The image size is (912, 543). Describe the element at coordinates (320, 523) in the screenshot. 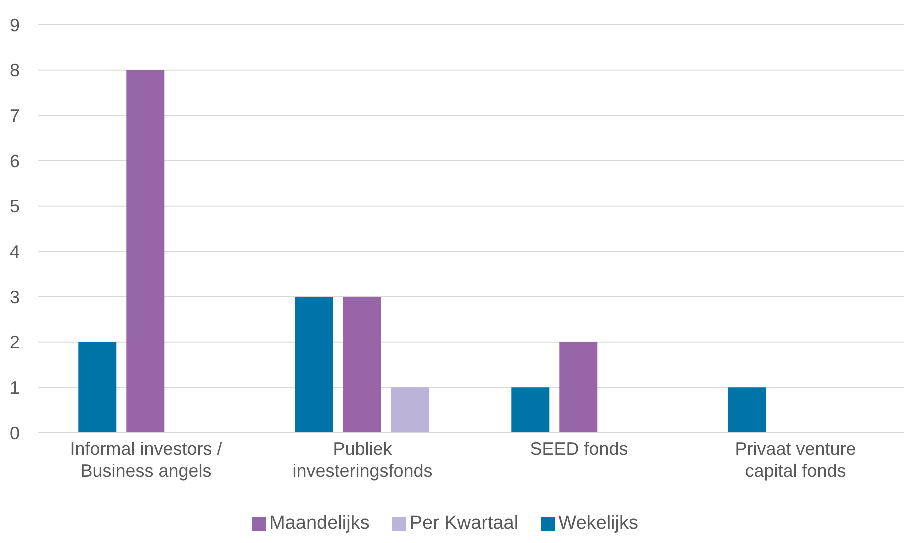

I see `legend-label: Maandelijks` at that location.